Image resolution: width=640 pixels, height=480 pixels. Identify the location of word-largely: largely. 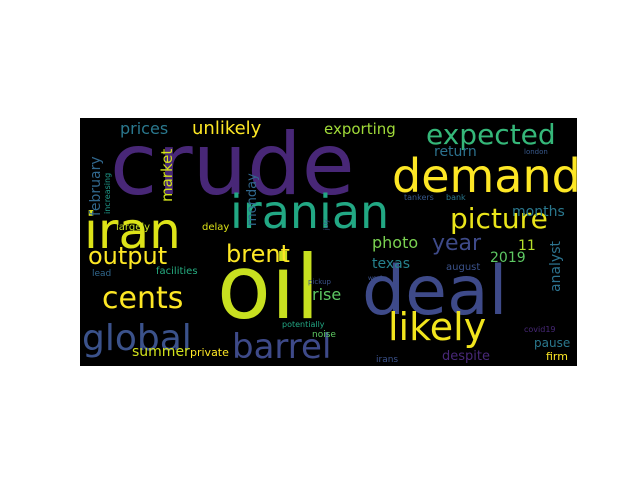
(133, 227).